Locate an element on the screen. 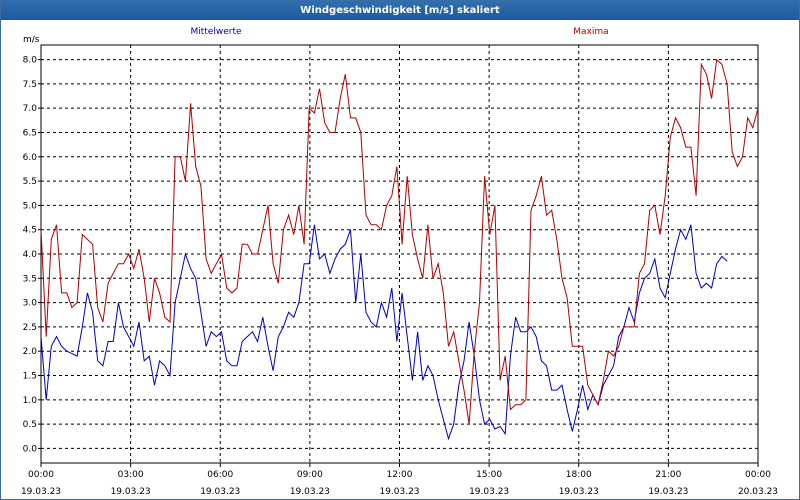  x-tick-label-time: 18:00 is located at coordinates (579, 475).